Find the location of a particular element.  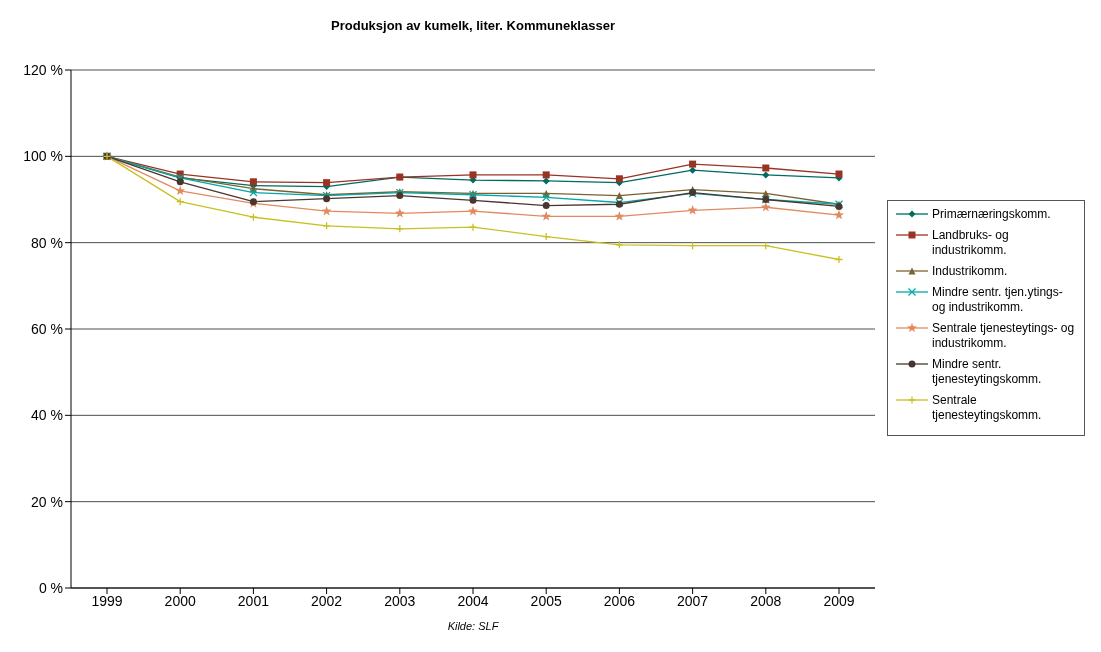

x-tick-label: 2000 is located at coordinates (180, 600).